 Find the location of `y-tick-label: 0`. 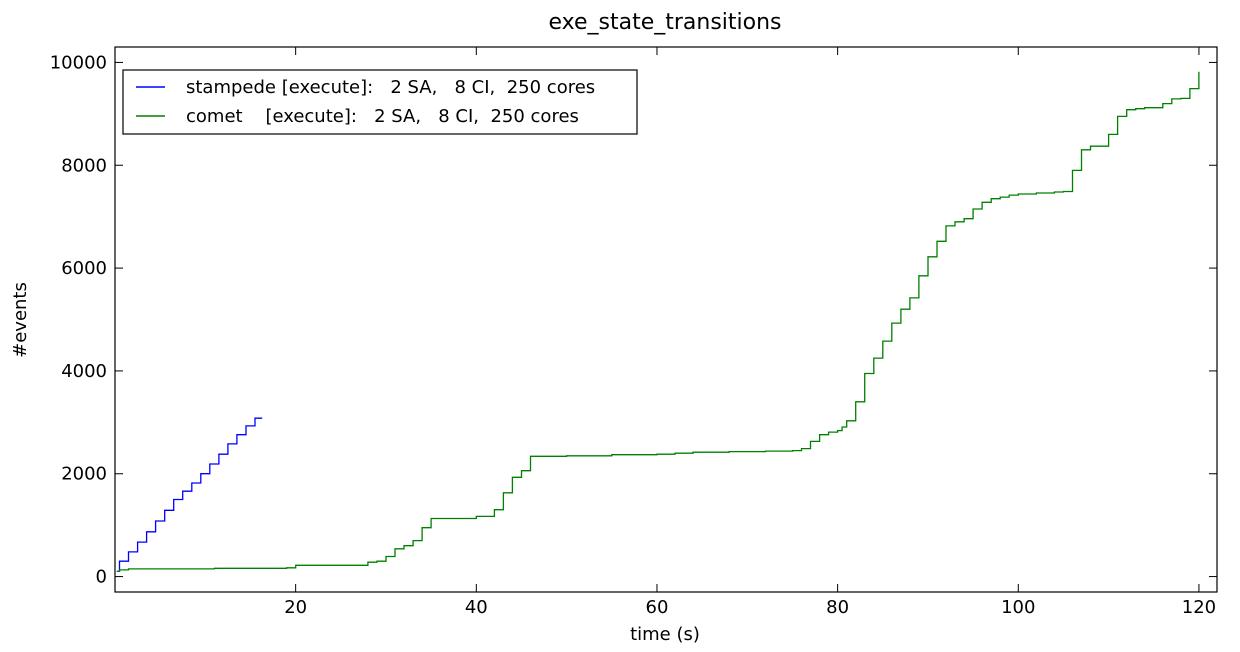

y-tick-label: 0 is located at coordinates (101, 577).